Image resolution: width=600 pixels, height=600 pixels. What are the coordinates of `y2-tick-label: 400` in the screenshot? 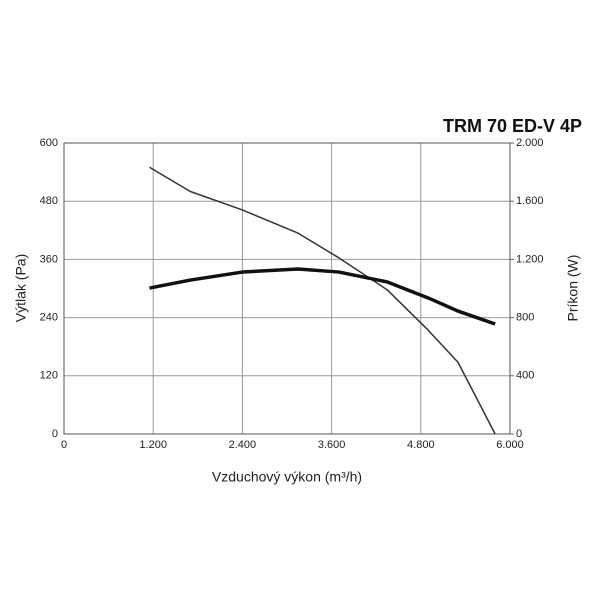 It's located at (525, 376).